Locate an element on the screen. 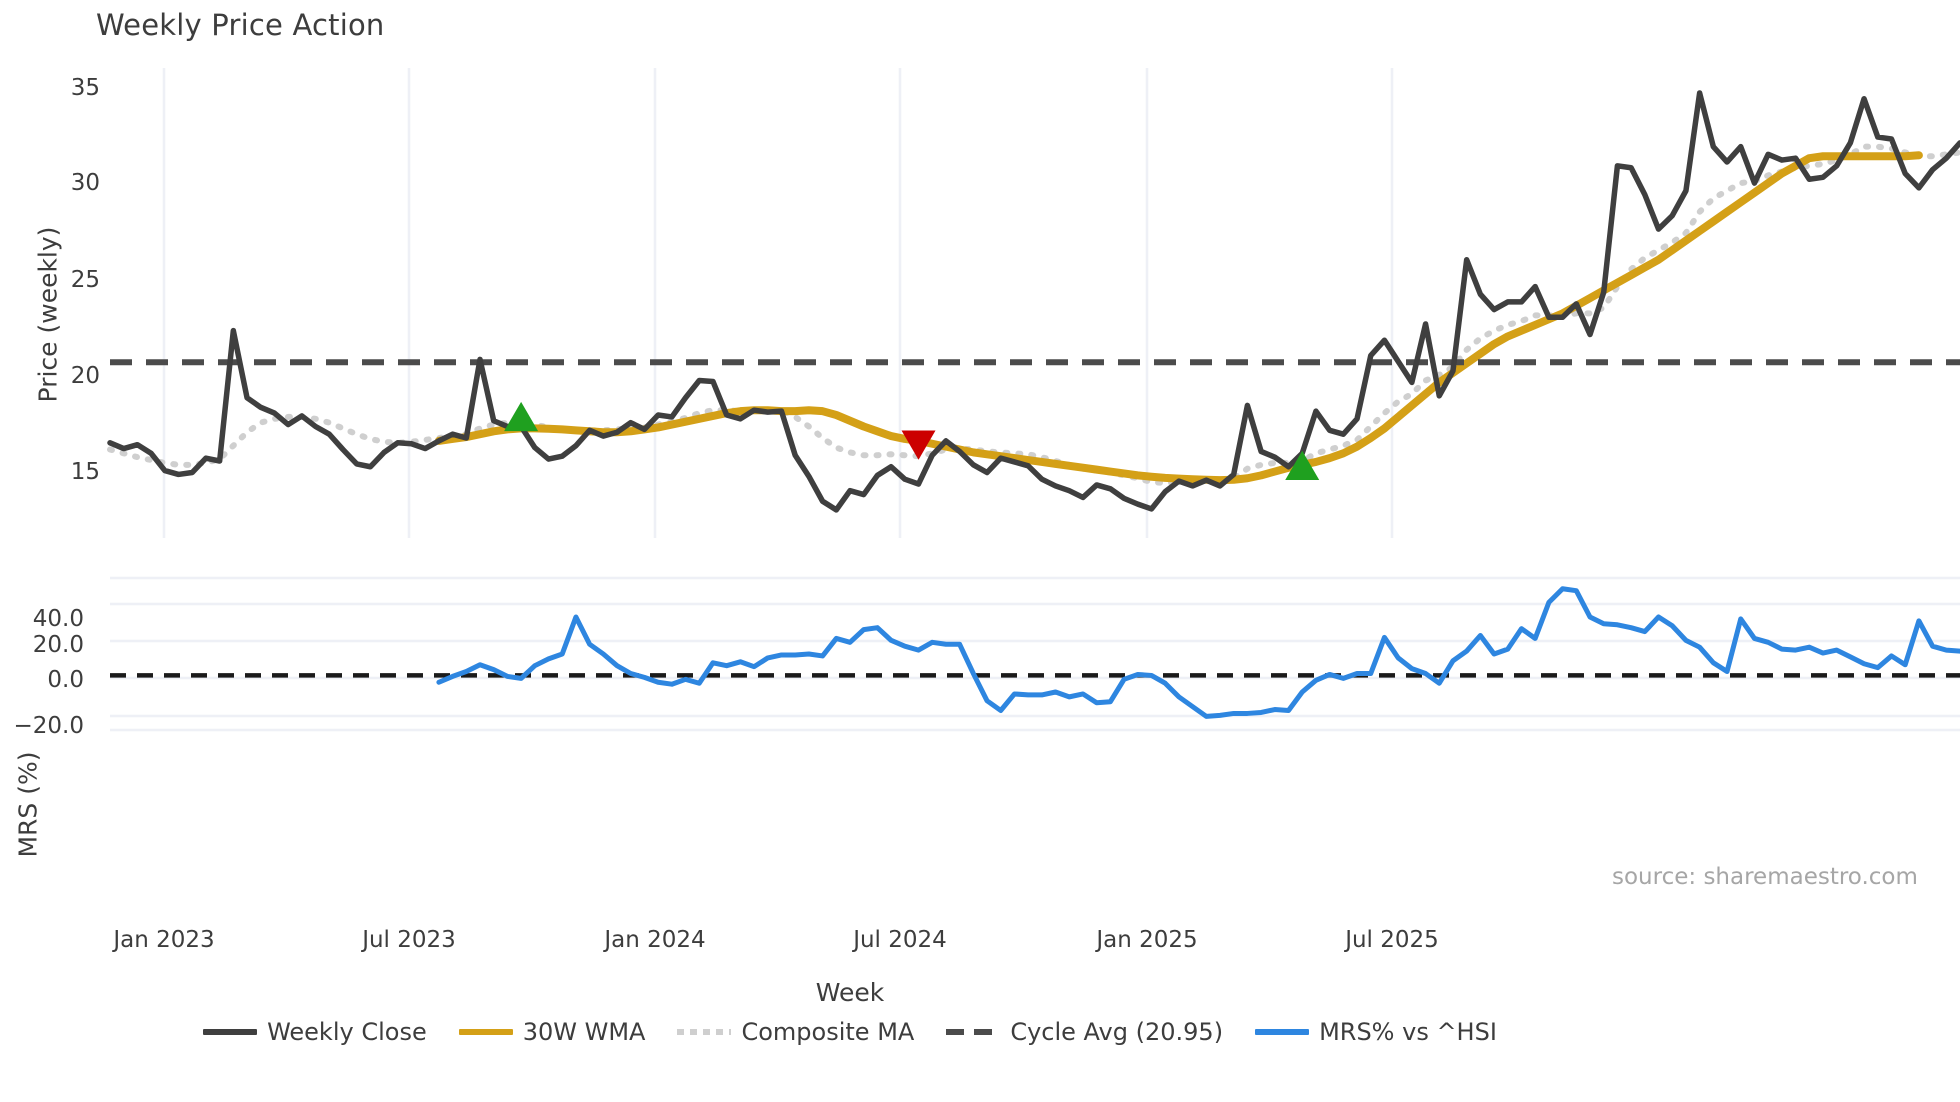 This screenshot has width=1960, height=1102. legend-item-cycle-avg: Cycle Avg (20.95) is located at coordinates (1084, 1032).